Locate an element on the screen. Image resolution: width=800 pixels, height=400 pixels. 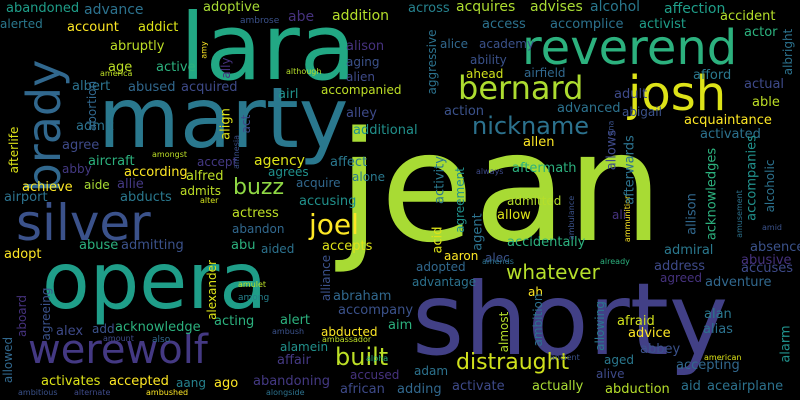
word-alone: alone is located at coordinates (369, 177).